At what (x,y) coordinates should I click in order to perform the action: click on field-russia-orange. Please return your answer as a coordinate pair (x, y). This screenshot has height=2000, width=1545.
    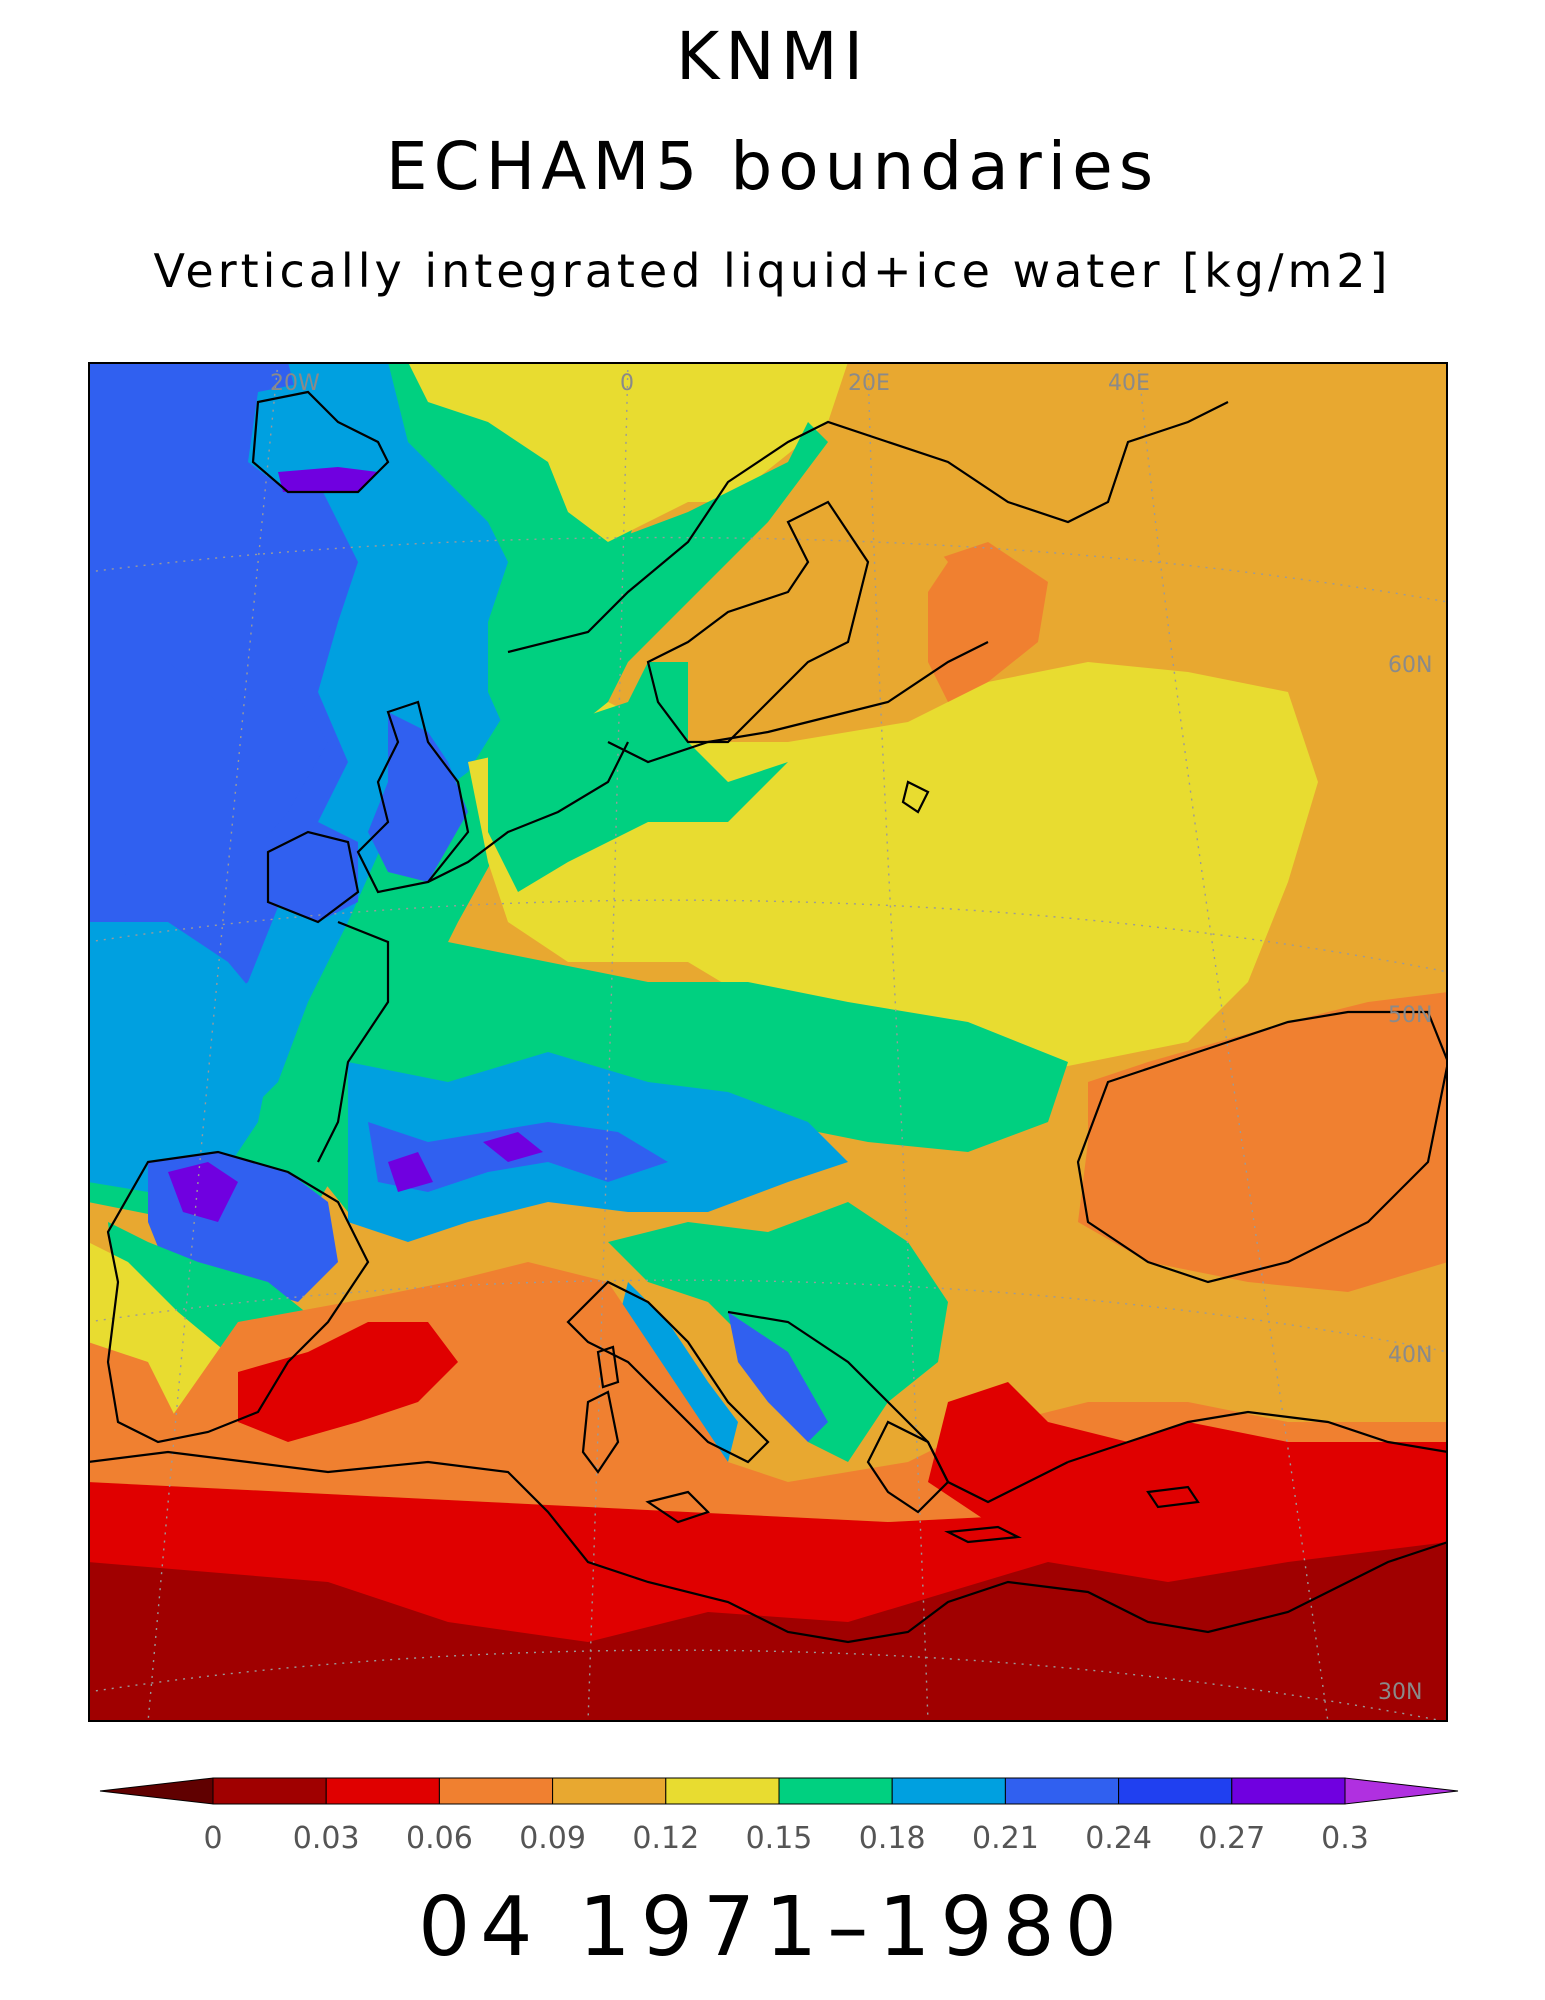
    Looking at the image, I should click on (988, 622).